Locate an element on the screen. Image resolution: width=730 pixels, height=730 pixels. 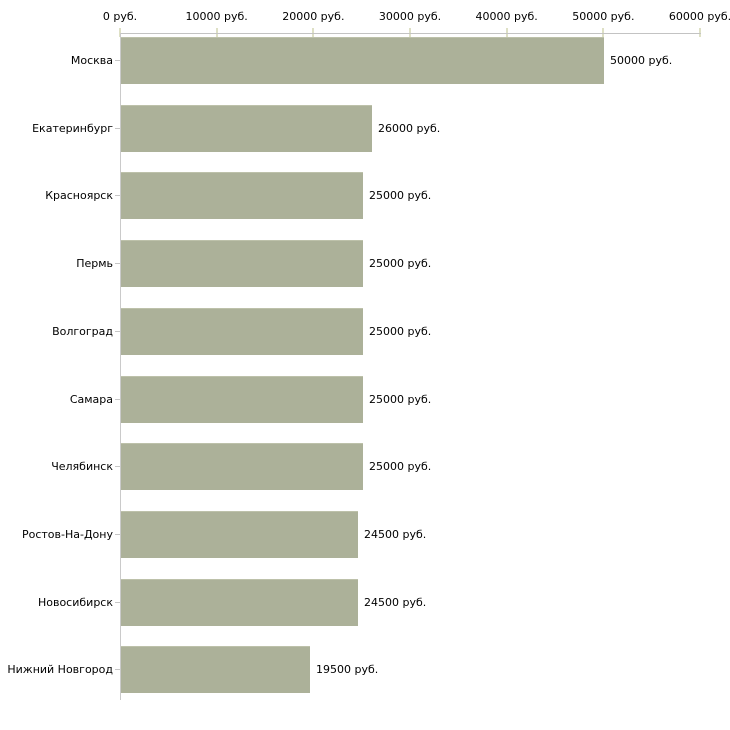
category-label: Красноярск is located at coordinates (79, 195).